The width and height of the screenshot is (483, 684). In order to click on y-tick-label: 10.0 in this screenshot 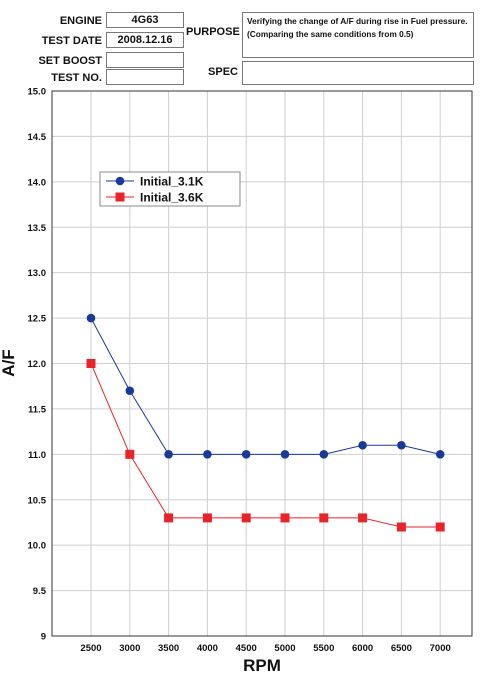, I will do `click(37, 546)`.